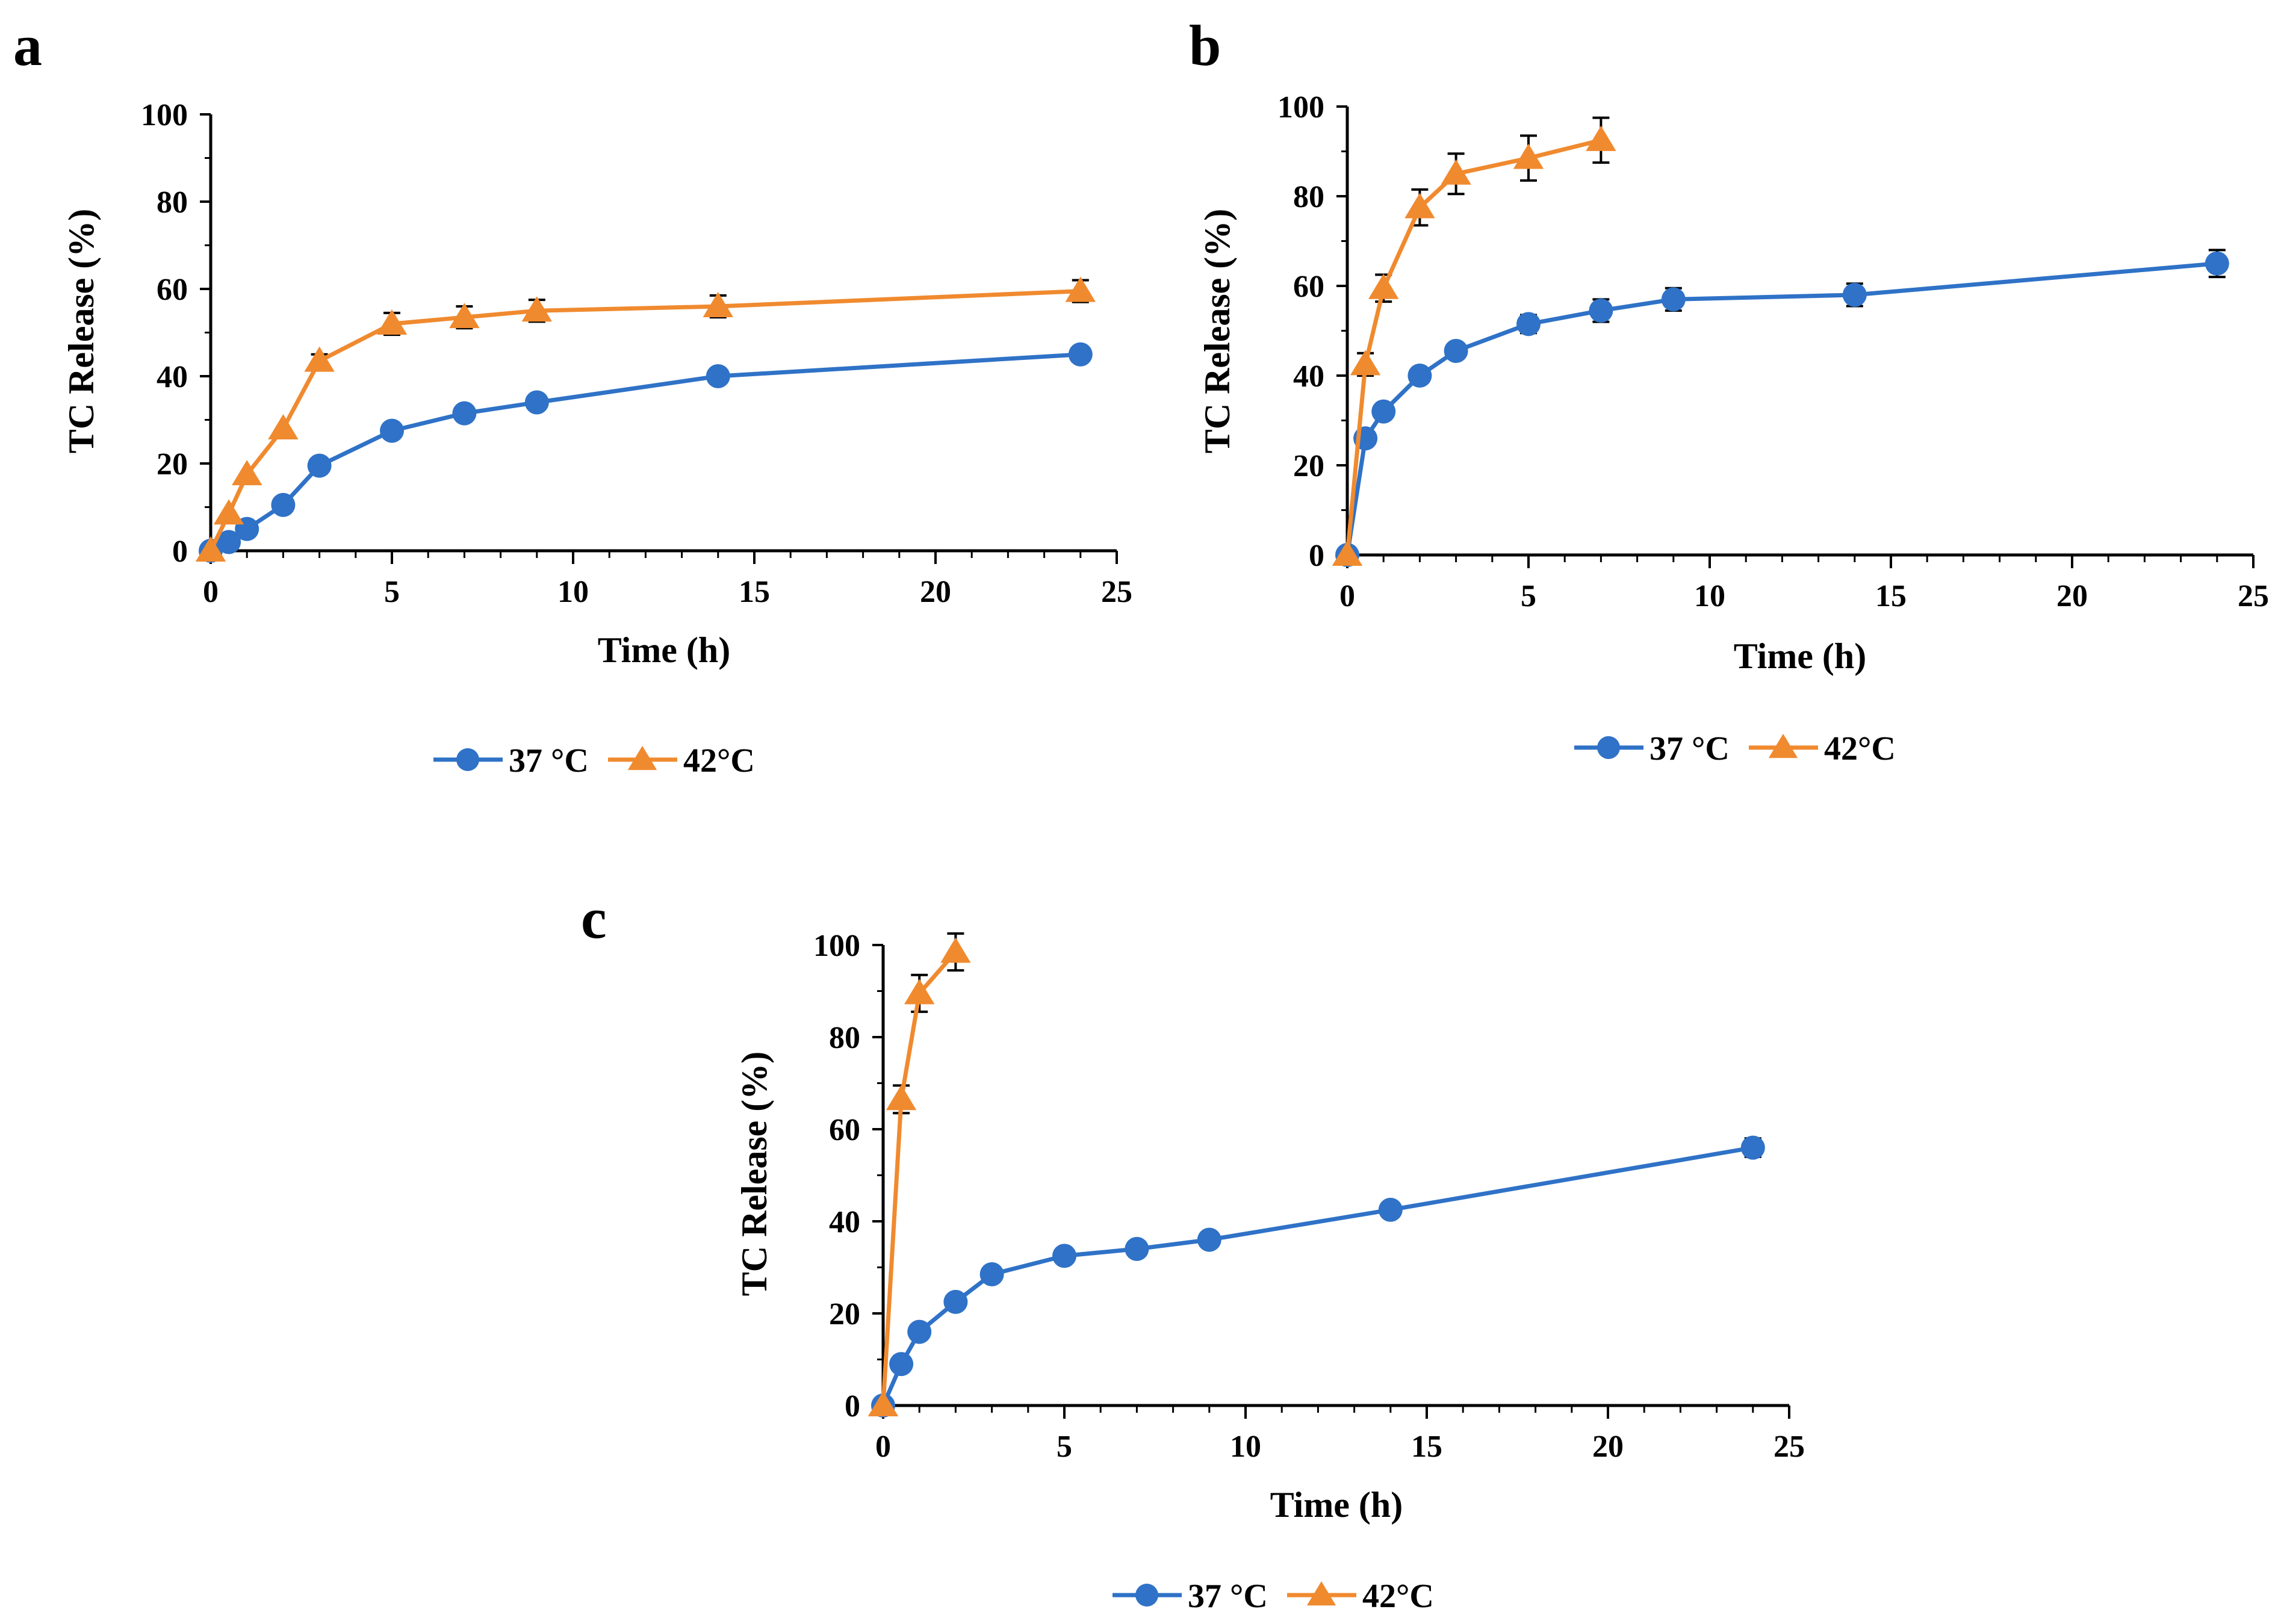  What do you see at coordinates (1205, 45) in the screenshot?
I see `panel-letter: b` at bounding box center [1205, 45].